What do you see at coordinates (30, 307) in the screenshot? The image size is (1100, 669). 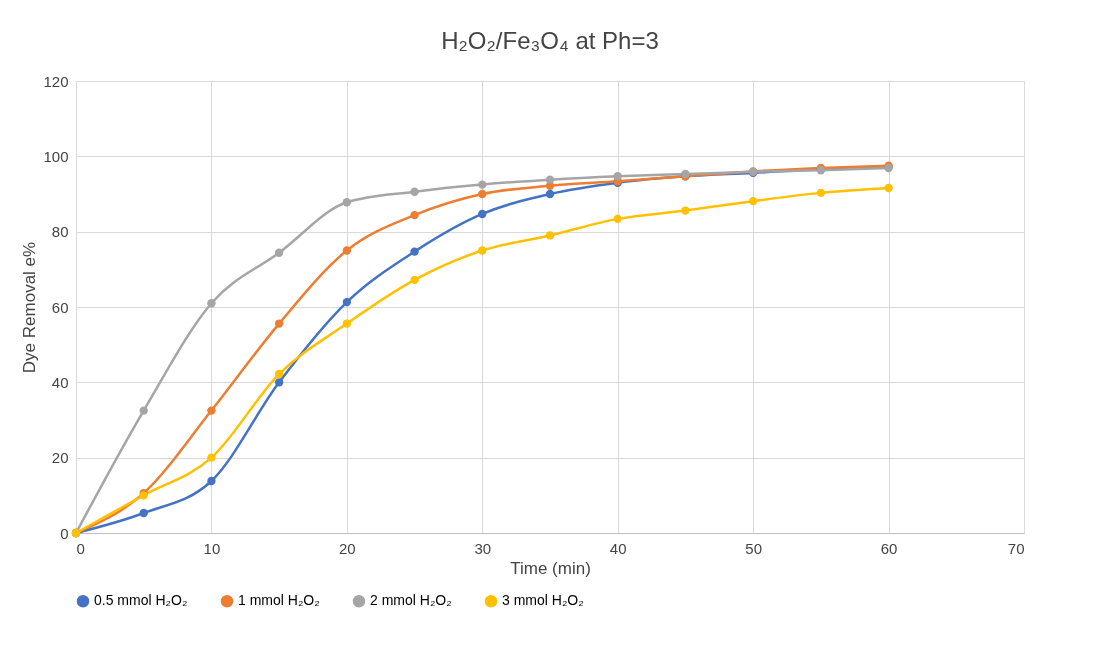 I see `y-axis-title: Dye Removal e%` at bounding box center [30, 307].